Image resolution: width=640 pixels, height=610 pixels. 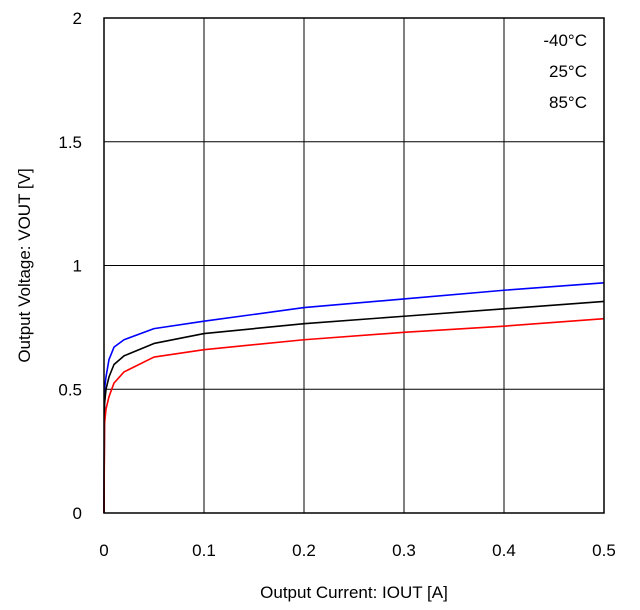 I want to click on x-tick-label: 0, so click(x=103, y=550).